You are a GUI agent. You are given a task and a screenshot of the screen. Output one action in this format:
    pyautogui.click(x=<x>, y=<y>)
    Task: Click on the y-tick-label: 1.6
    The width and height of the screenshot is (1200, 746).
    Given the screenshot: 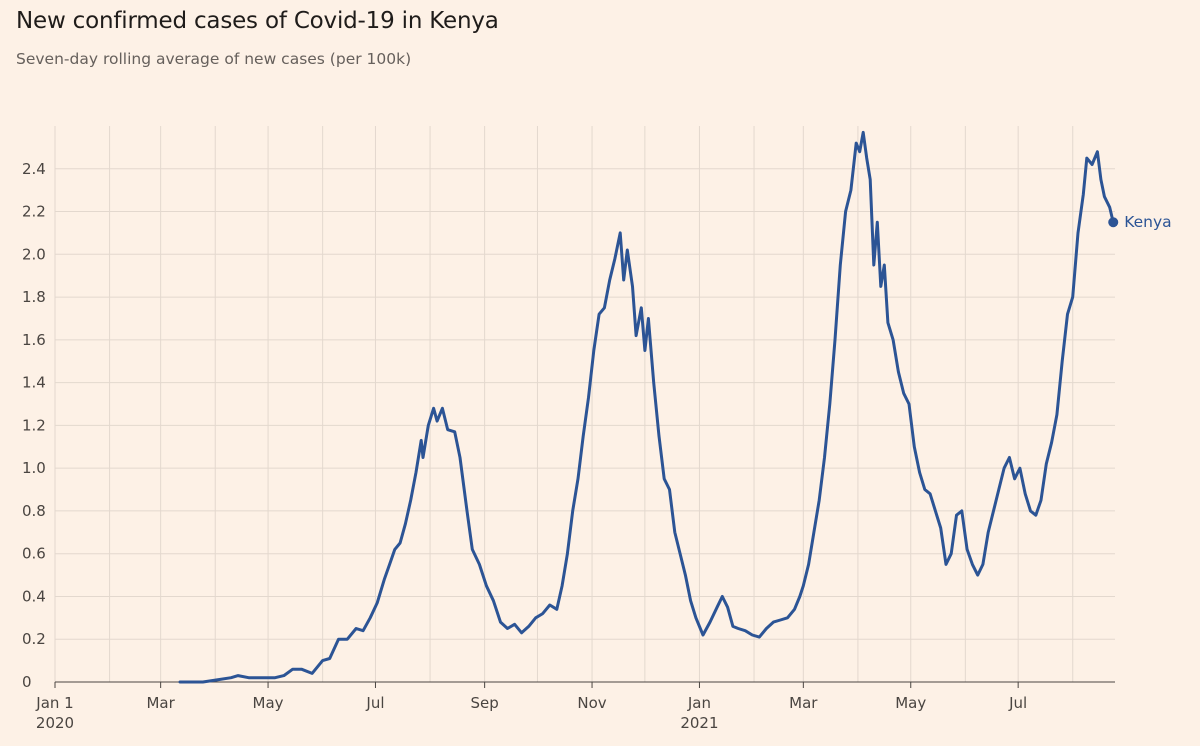 What is the action you would take?
    pyautogui.click(x=34, y=340)
    